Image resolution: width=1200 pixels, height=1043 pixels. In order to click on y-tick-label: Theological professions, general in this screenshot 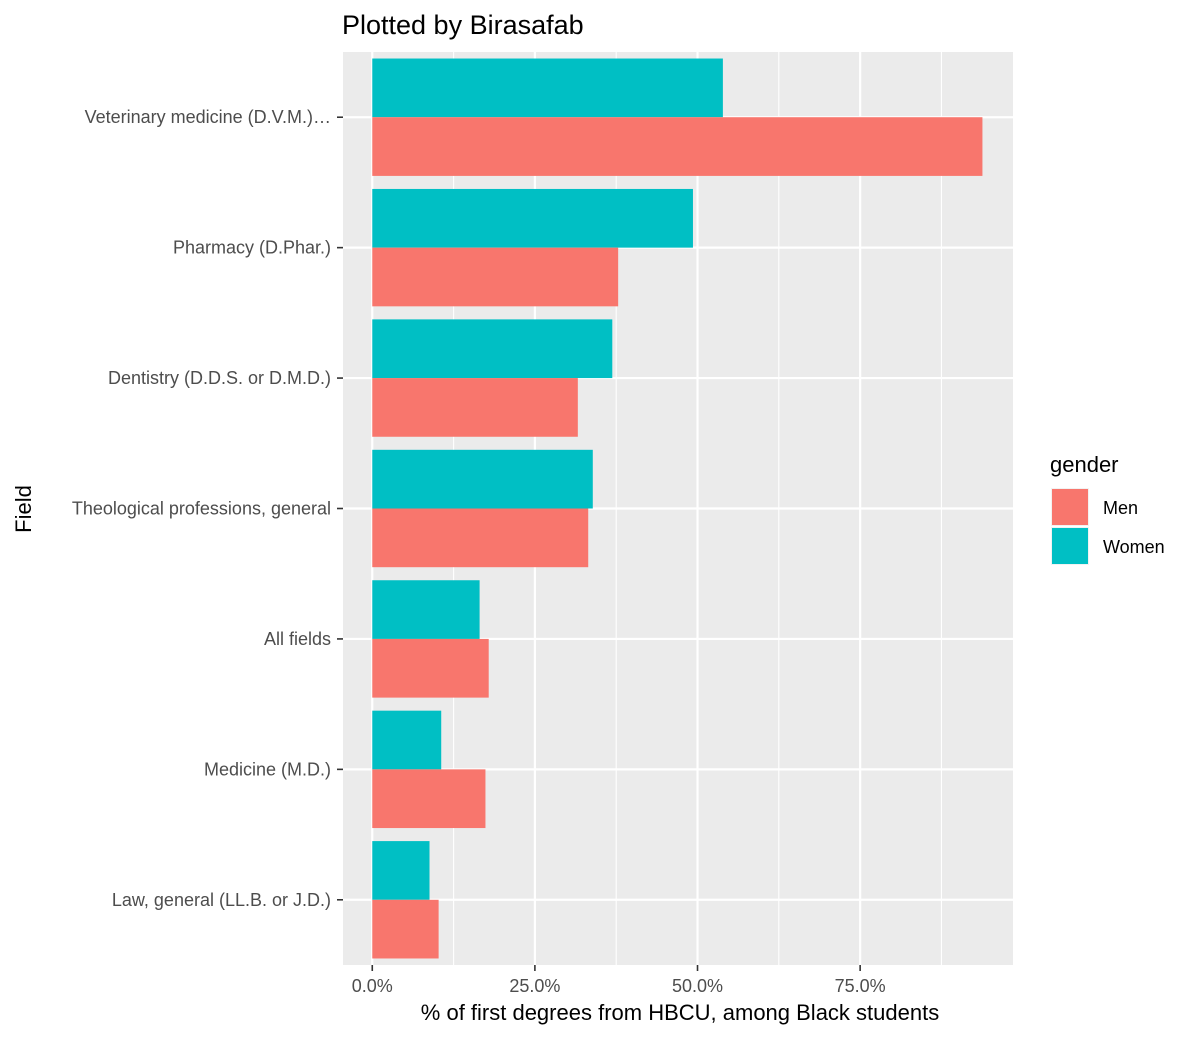, I will do `click(201, 509)`.